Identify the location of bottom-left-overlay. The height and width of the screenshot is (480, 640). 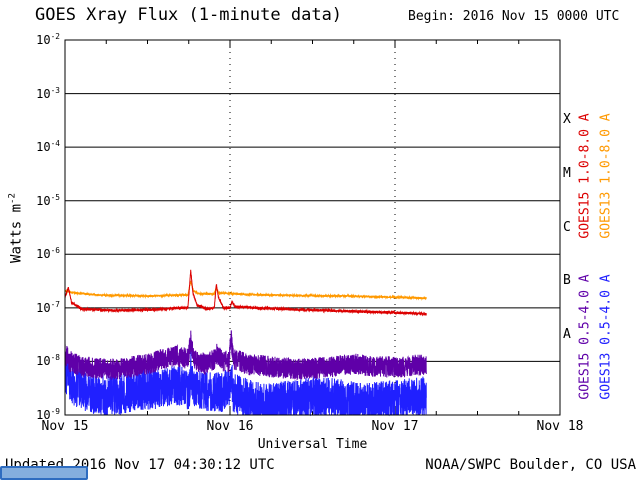
(44, 473).